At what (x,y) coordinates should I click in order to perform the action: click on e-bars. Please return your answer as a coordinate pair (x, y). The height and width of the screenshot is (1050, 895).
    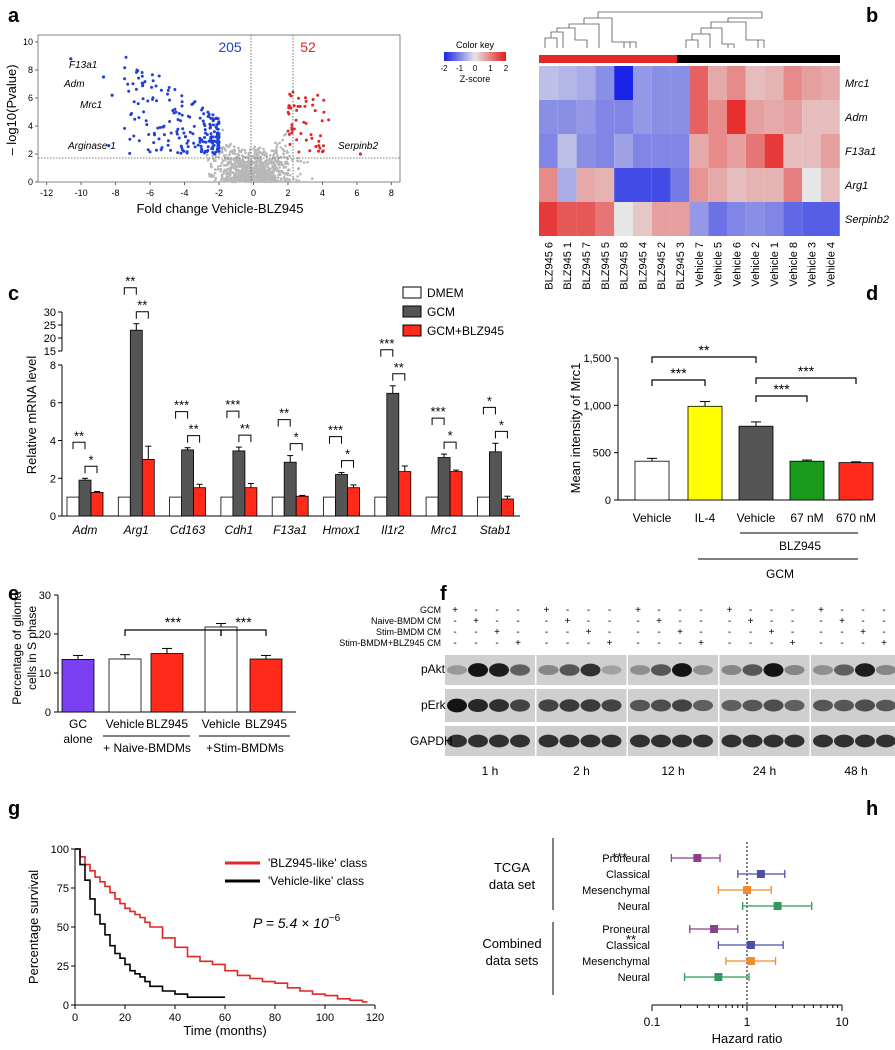
    Looking at the image, I should click on (172, 667).